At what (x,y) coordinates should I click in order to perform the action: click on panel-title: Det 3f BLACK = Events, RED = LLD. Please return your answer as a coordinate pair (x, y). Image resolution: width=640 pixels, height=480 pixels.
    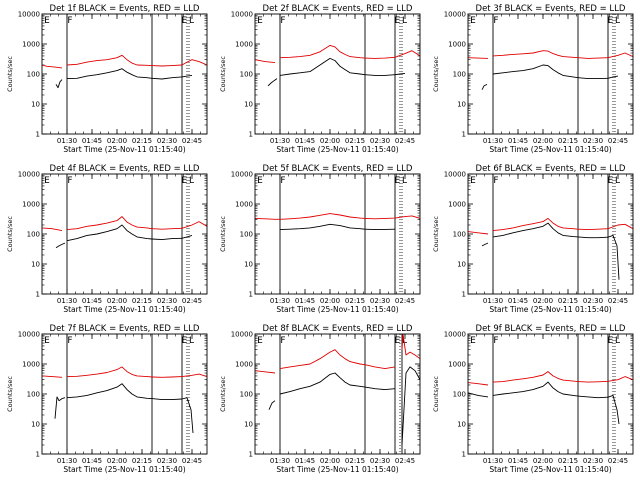
    Looking at the image, I should click on (551, 9).